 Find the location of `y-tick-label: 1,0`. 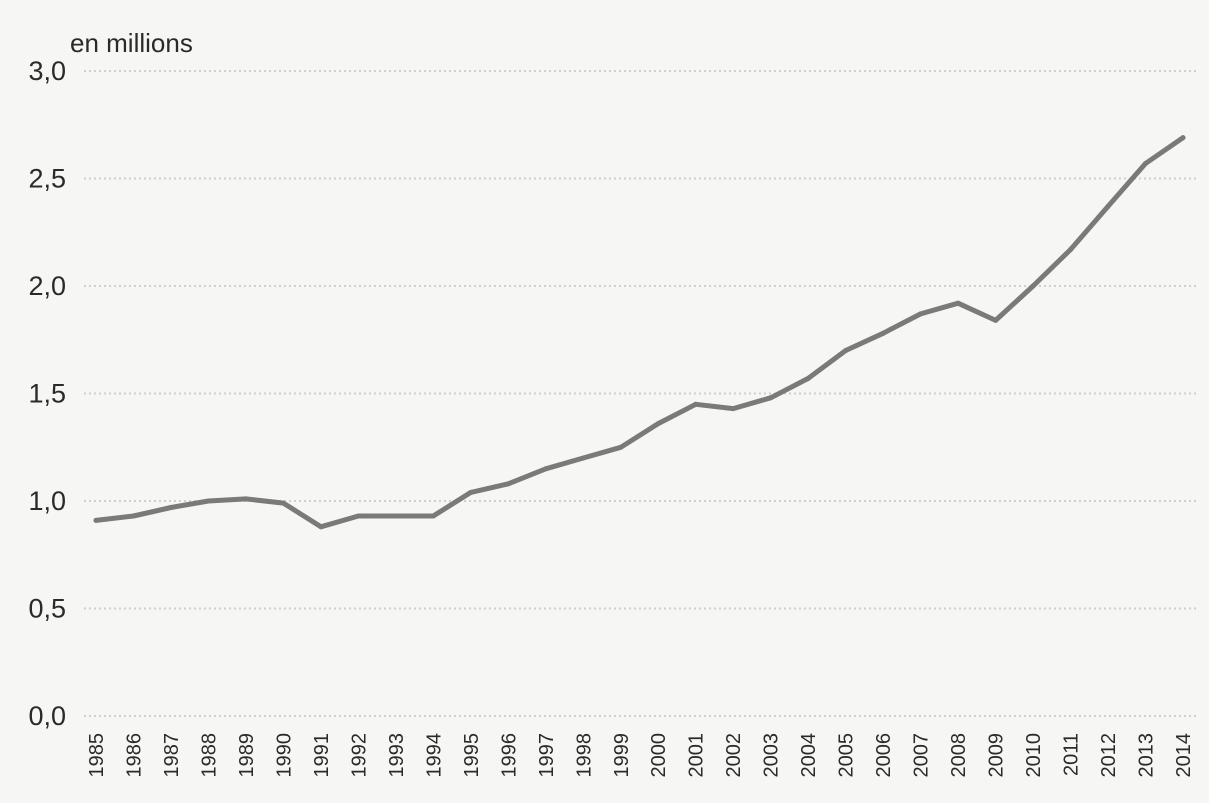

y-tick-label: 1,0 is located at coordinates (47, 501).